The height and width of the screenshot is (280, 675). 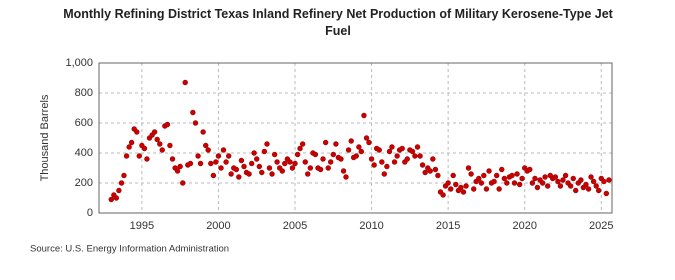 I want to click on x-tick-label: 2000, so click(x=218, y=226).